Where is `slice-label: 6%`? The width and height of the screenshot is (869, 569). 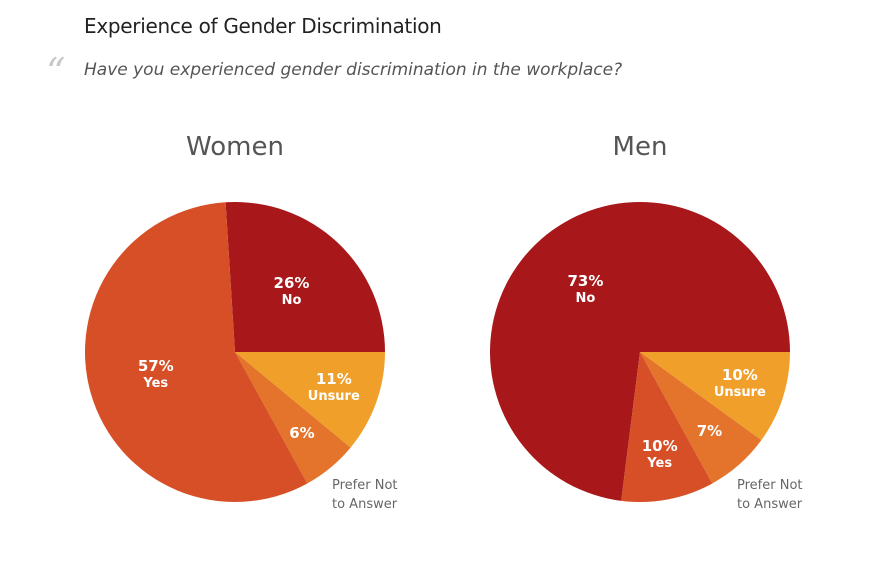
slice-label: 6% is located at coordinates (301, 433).